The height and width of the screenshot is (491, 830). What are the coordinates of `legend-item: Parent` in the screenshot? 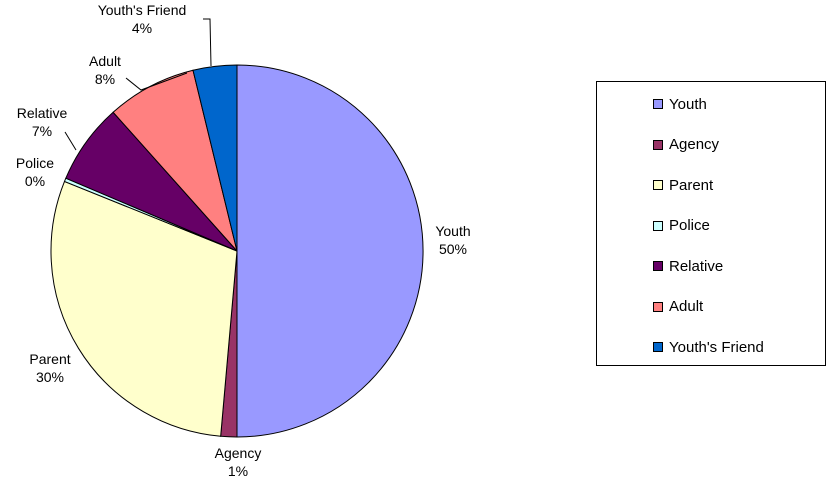 It's located at (683, 185).